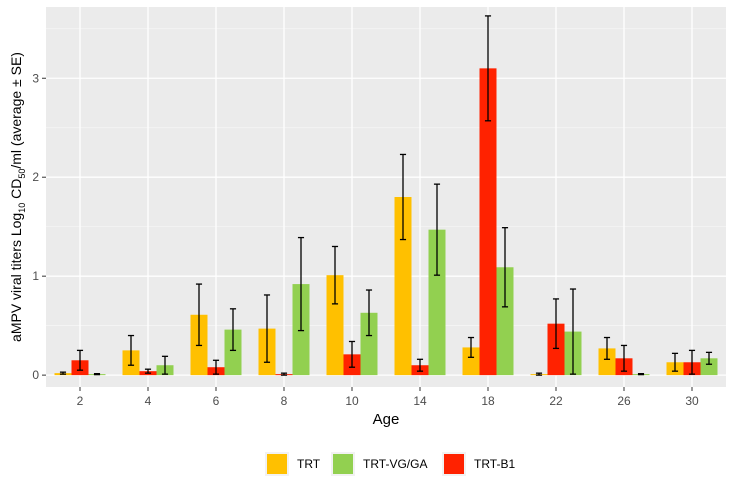 The height and width of the screenshot is (485, 736). Describe the element at coordinates (39, 226) in the screenshot. I see `y-axis: 0 1 2 3` at that location.